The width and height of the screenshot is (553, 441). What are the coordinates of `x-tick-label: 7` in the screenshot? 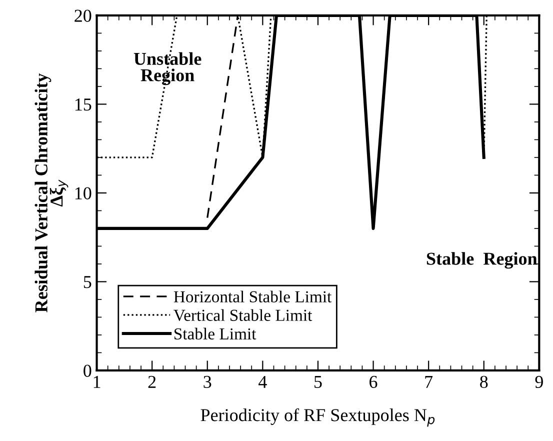 It's located at (429, 382).